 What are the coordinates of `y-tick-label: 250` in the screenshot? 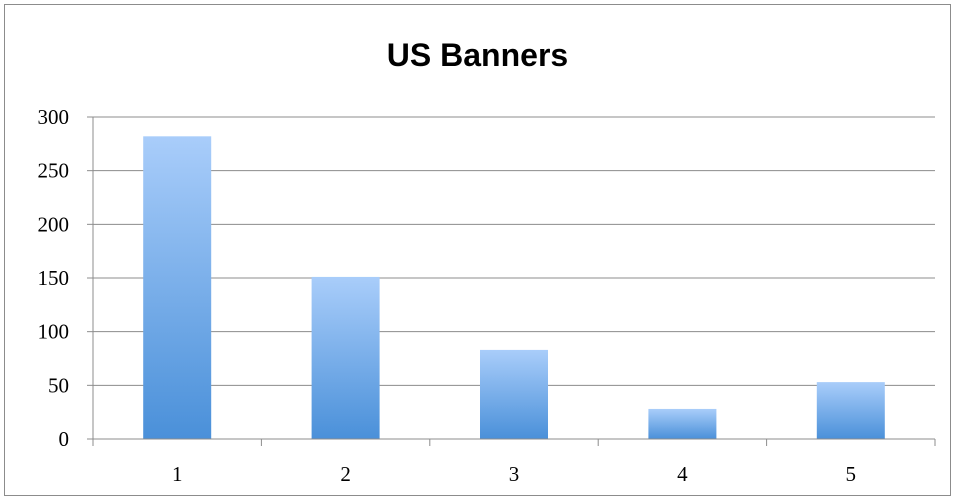 It's located at (54, 171).